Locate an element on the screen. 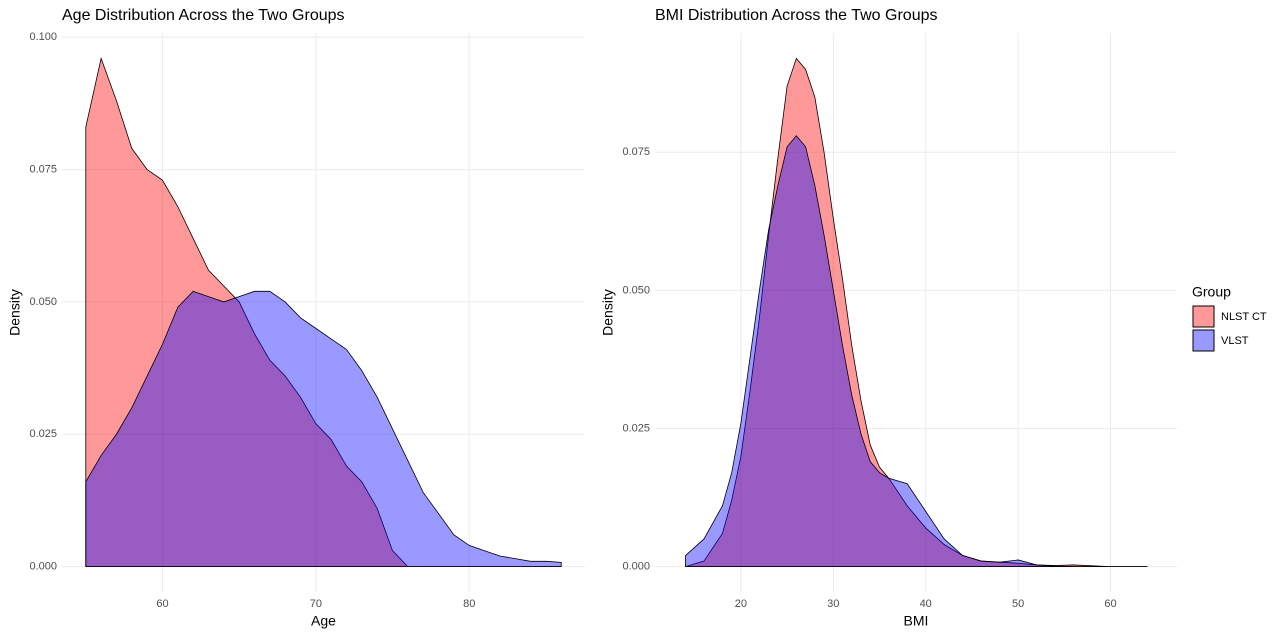  x-tick-label: 80 is located at coordinates (469, 604).